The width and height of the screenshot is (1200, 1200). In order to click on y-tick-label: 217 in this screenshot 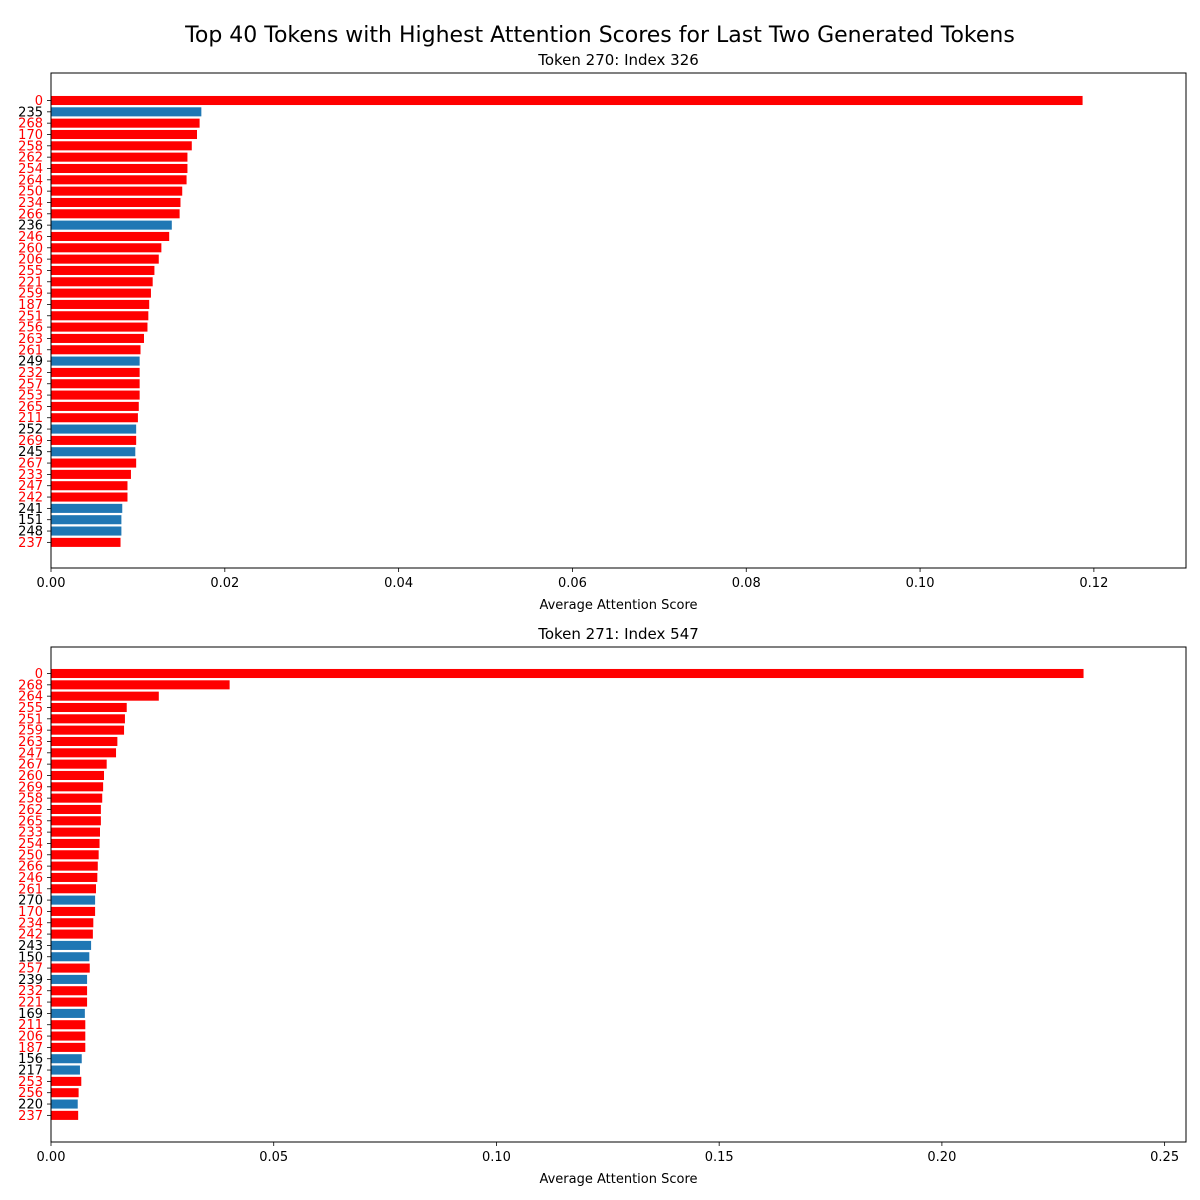, I will do `click(30, 1071)`.